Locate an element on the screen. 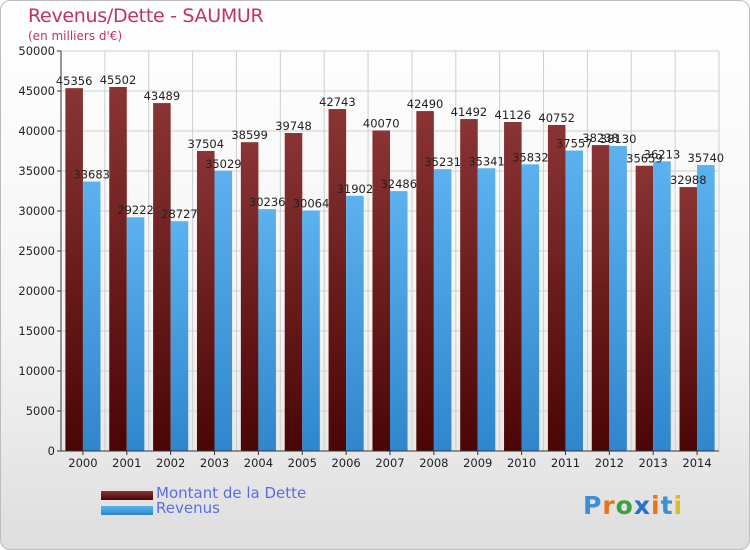  x-tick-label: 2013 is located at coordinates (653, 463).